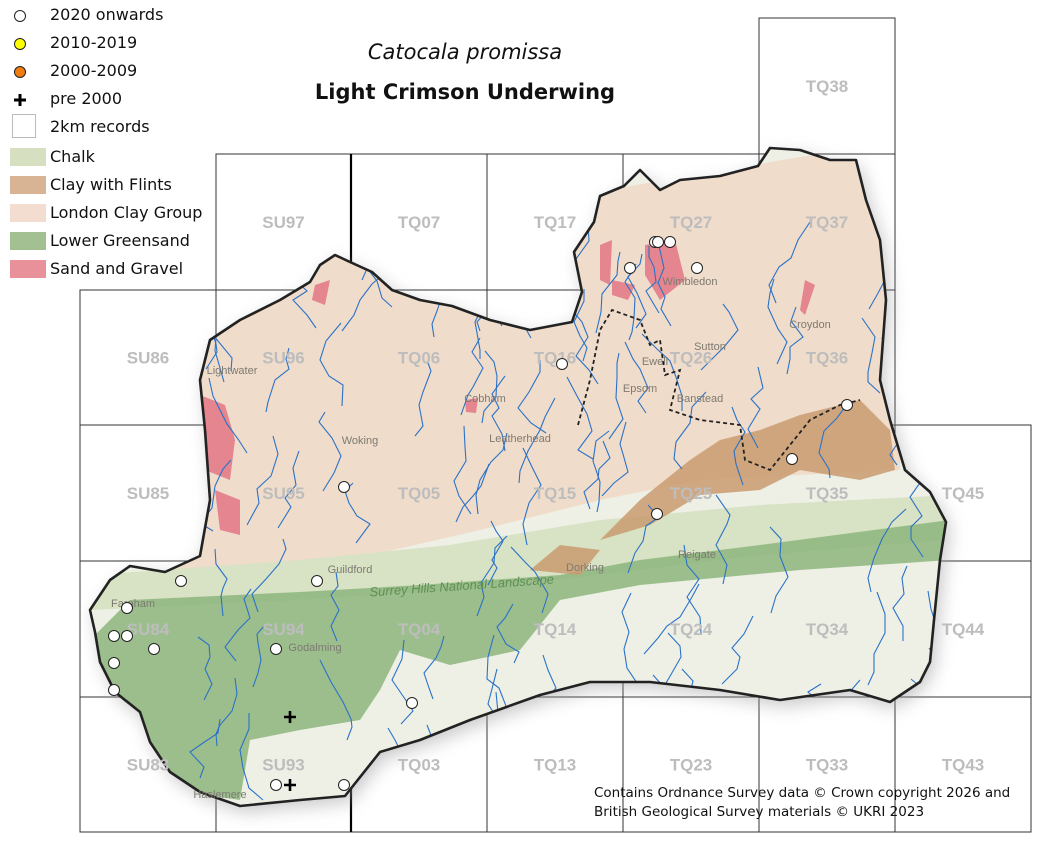 This screenshot has width=1043, height=847. What do you see at coordinates (126, 212) in the screenshot?
I see `legend-label: London Clay Group` at bounding box center [126, 212].